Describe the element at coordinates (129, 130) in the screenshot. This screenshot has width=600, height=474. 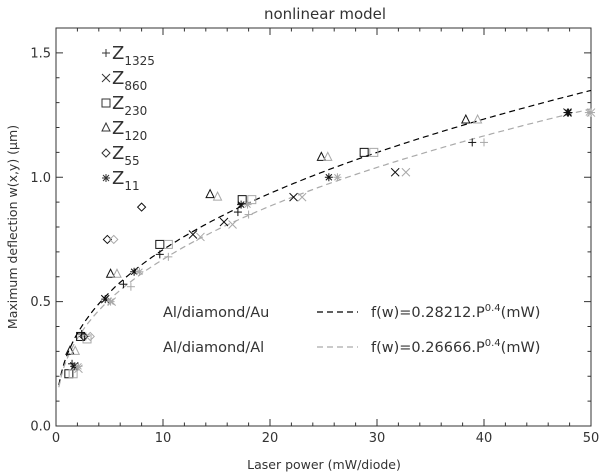
I see `legend-label: Z120` at that location.